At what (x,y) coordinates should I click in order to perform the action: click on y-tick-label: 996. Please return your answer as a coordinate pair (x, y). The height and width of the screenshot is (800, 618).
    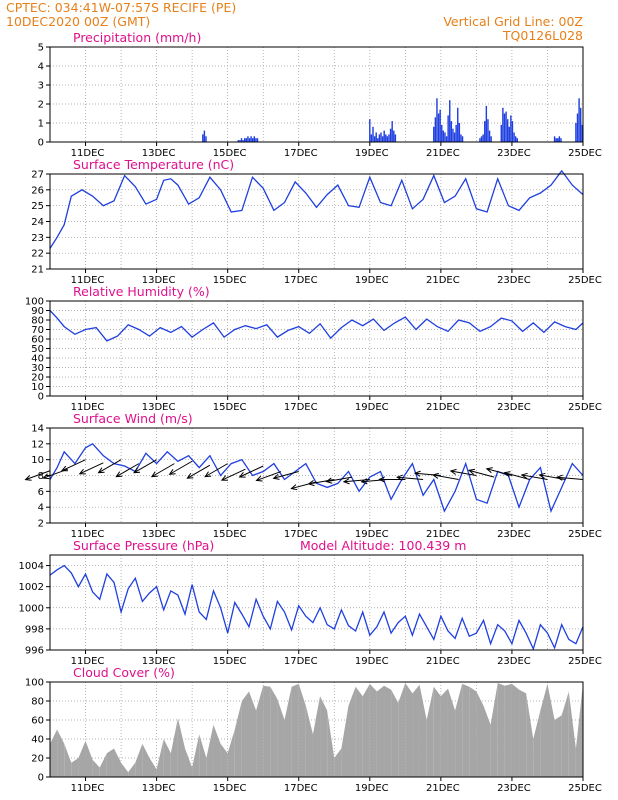
    Looking at the image, I should click on (34, 651).